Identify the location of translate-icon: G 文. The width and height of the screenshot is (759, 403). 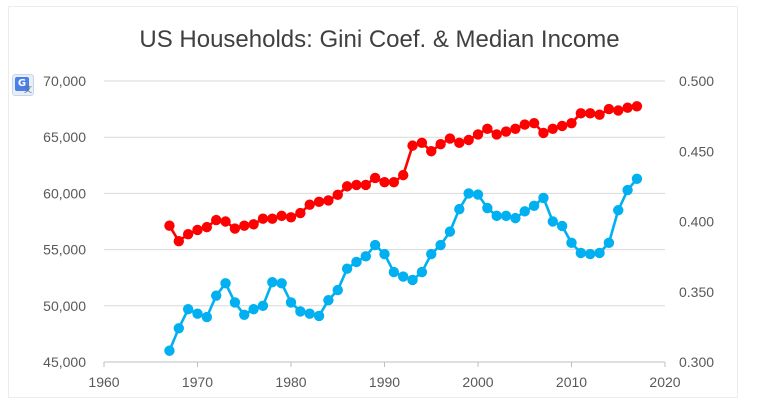
(23, 85).